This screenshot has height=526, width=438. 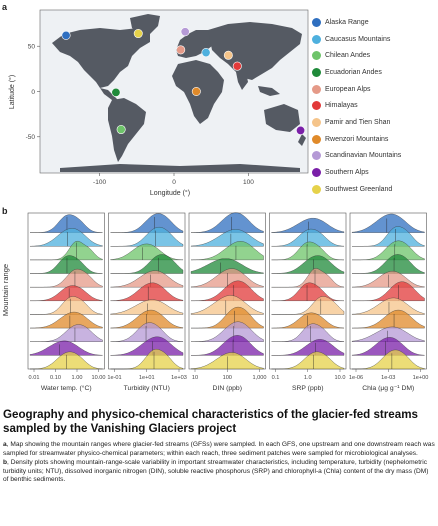 What do you see at coordinates (421, 378) in the screenshot?
I see `density-tick: 1e+00` at bounding box center [421, 378].